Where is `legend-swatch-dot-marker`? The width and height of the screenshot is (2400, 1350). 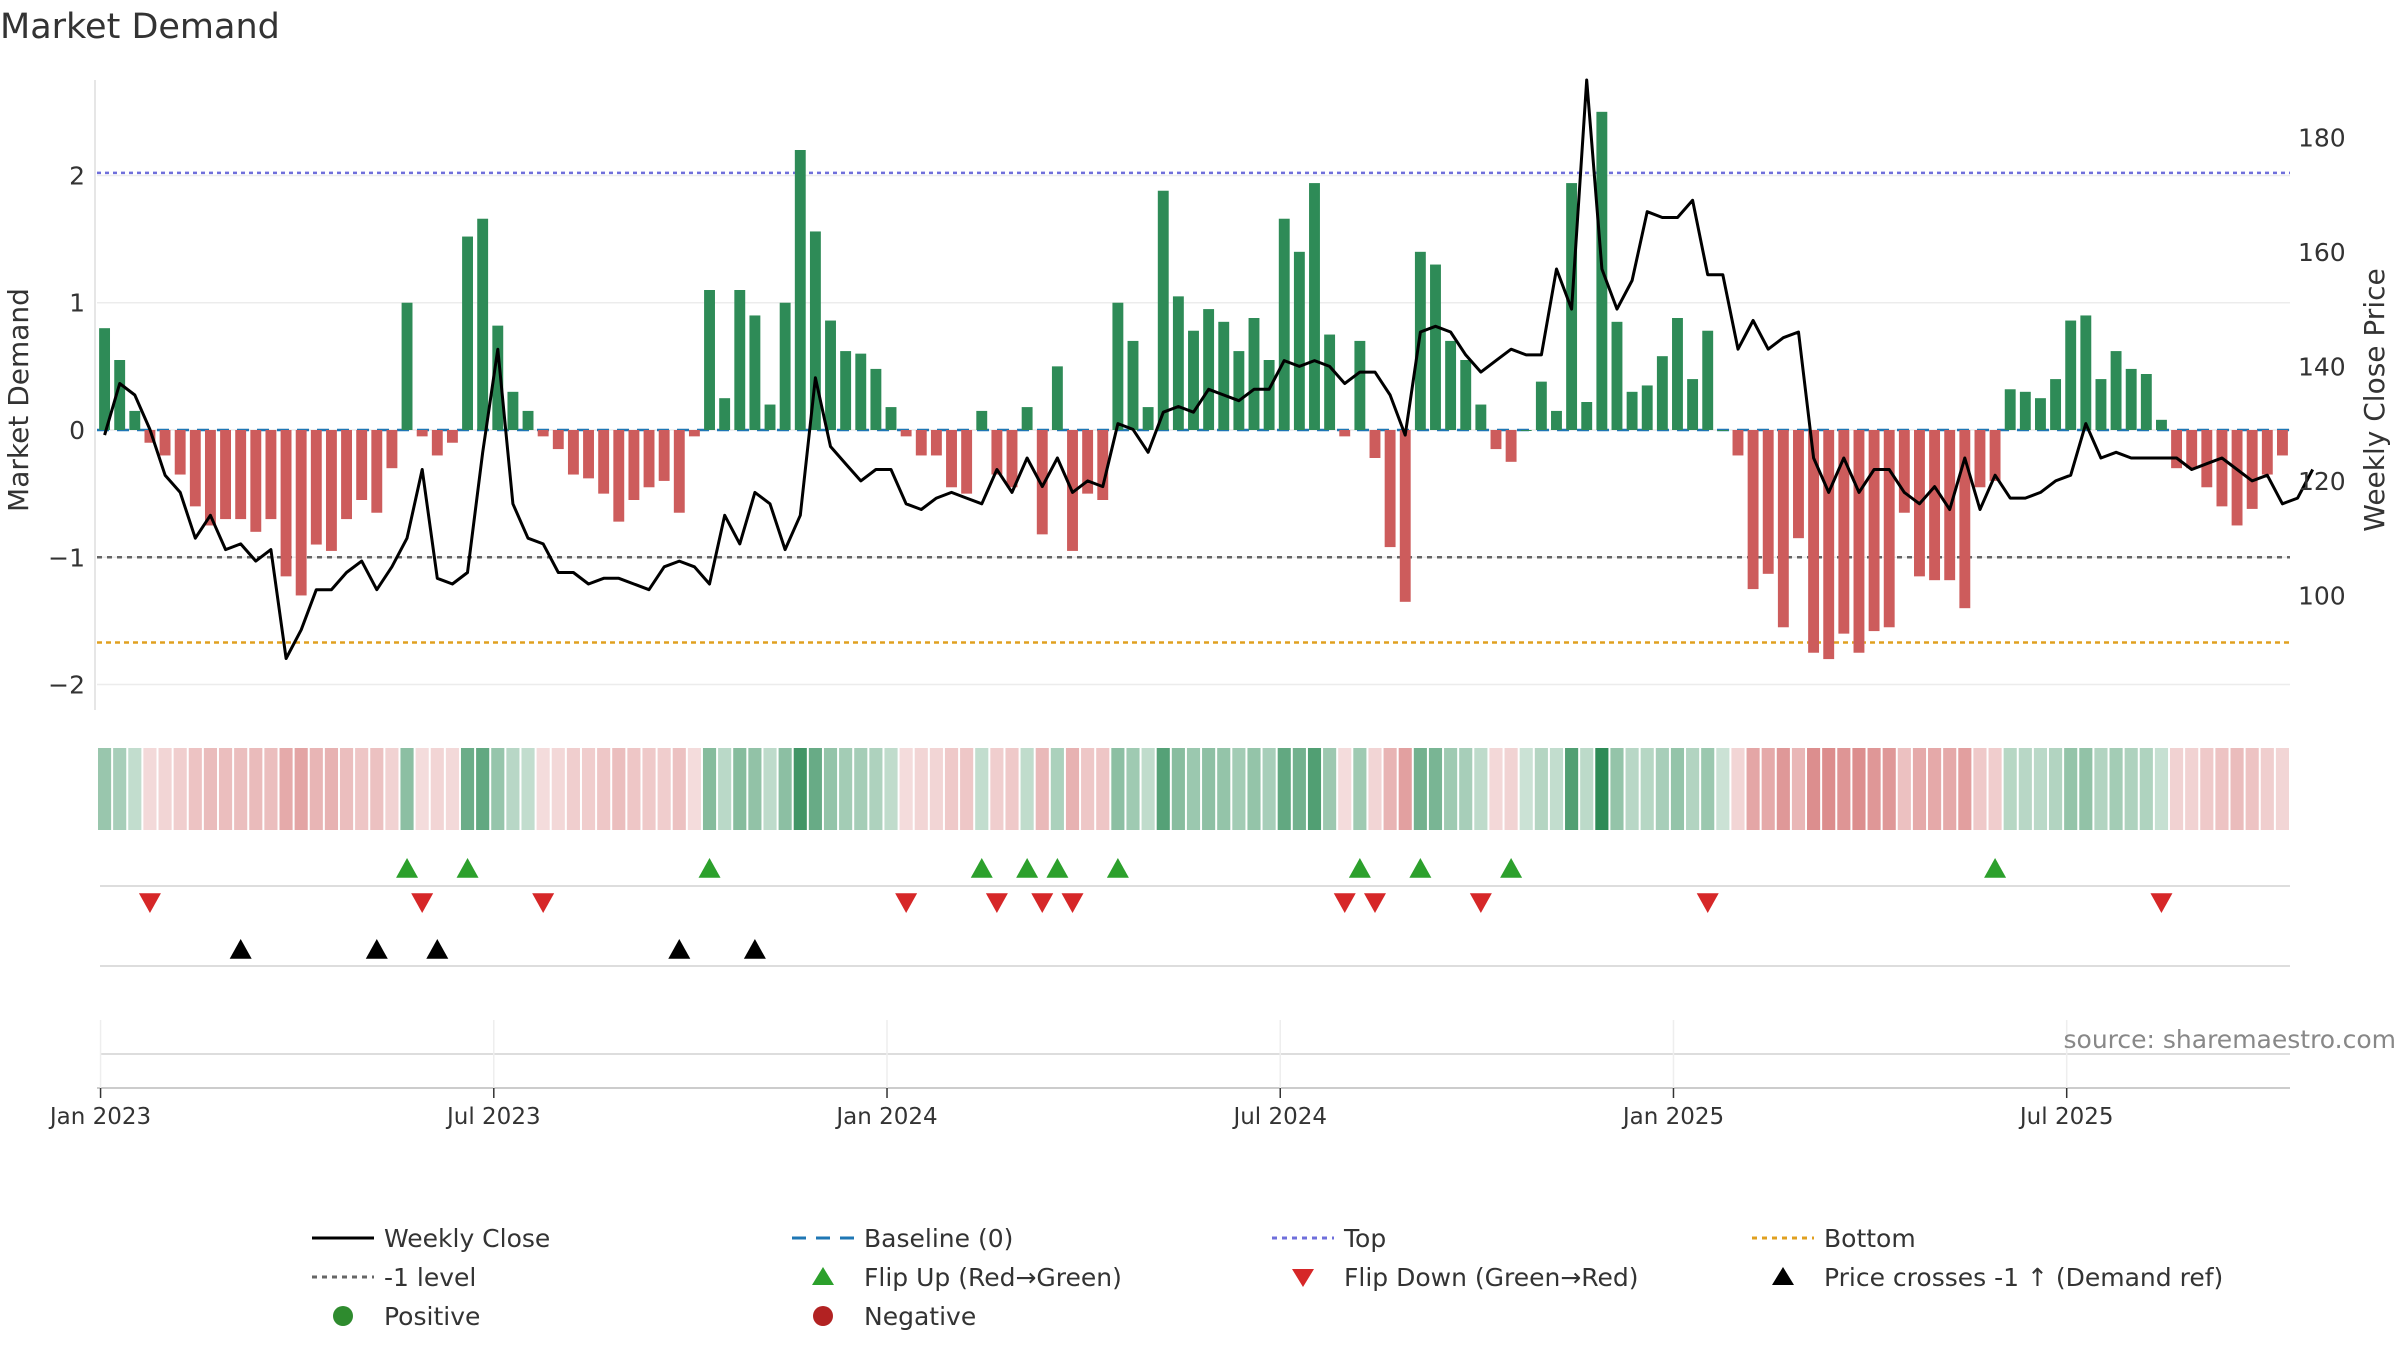 legend-swatch-dot-marker is located at coordinates (343, 1316).